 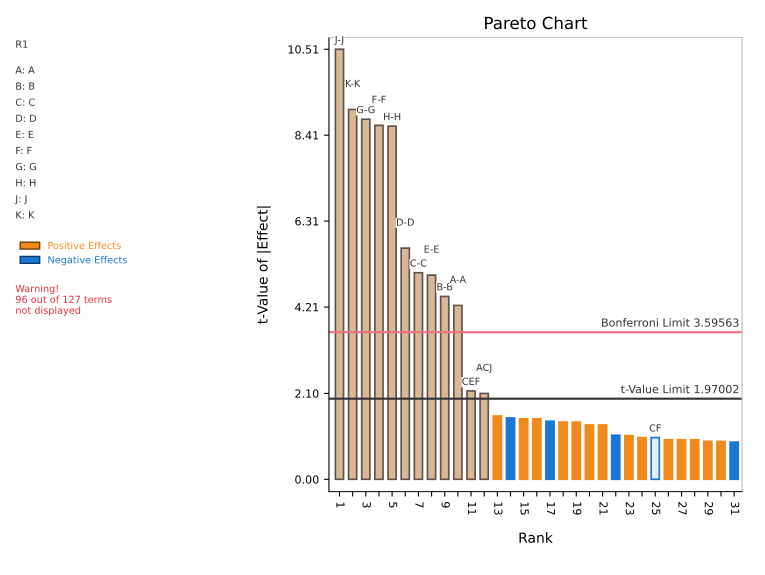 I want to click on legend-label: Negative Effects, so click(x=87, y=261).